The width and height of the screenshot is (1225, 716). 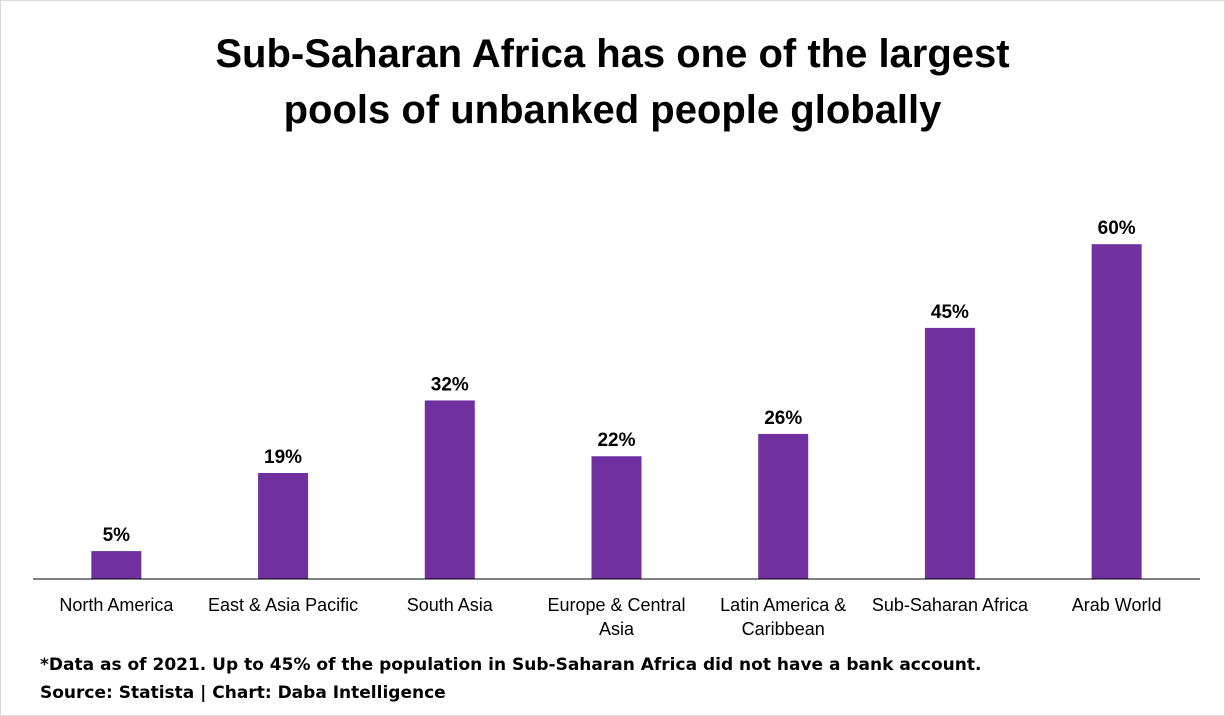 I want to click on data-label: 45%, so click(x=950, y=312).